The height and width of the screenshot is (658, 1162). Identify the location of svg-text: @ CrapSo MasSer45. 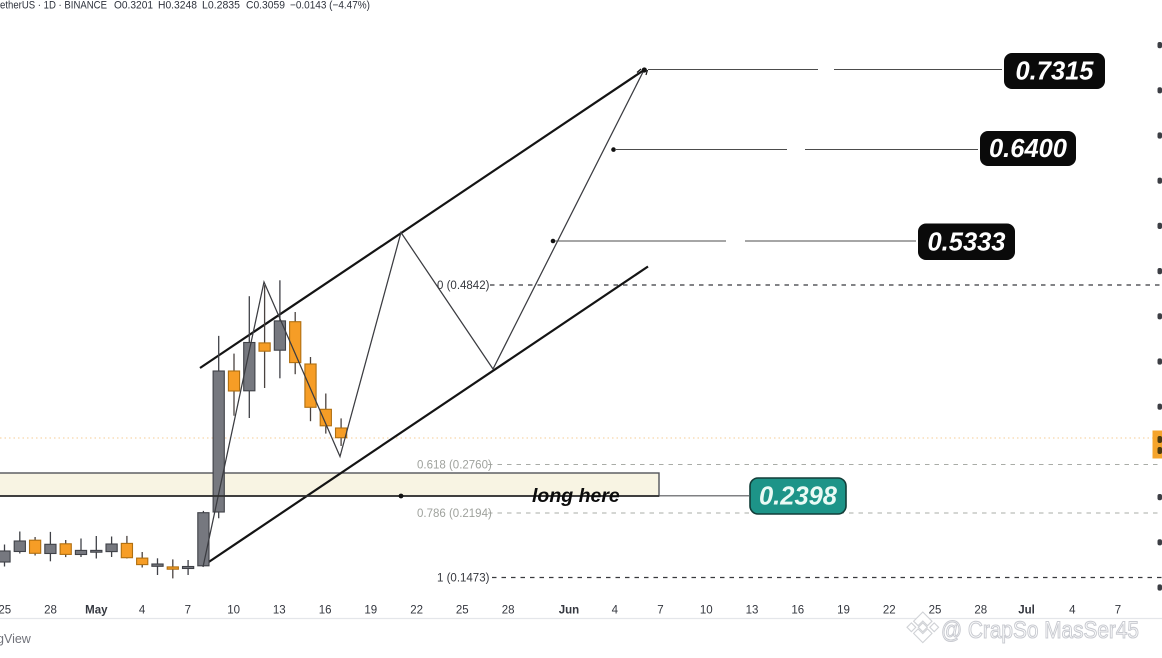
(1040, 630).